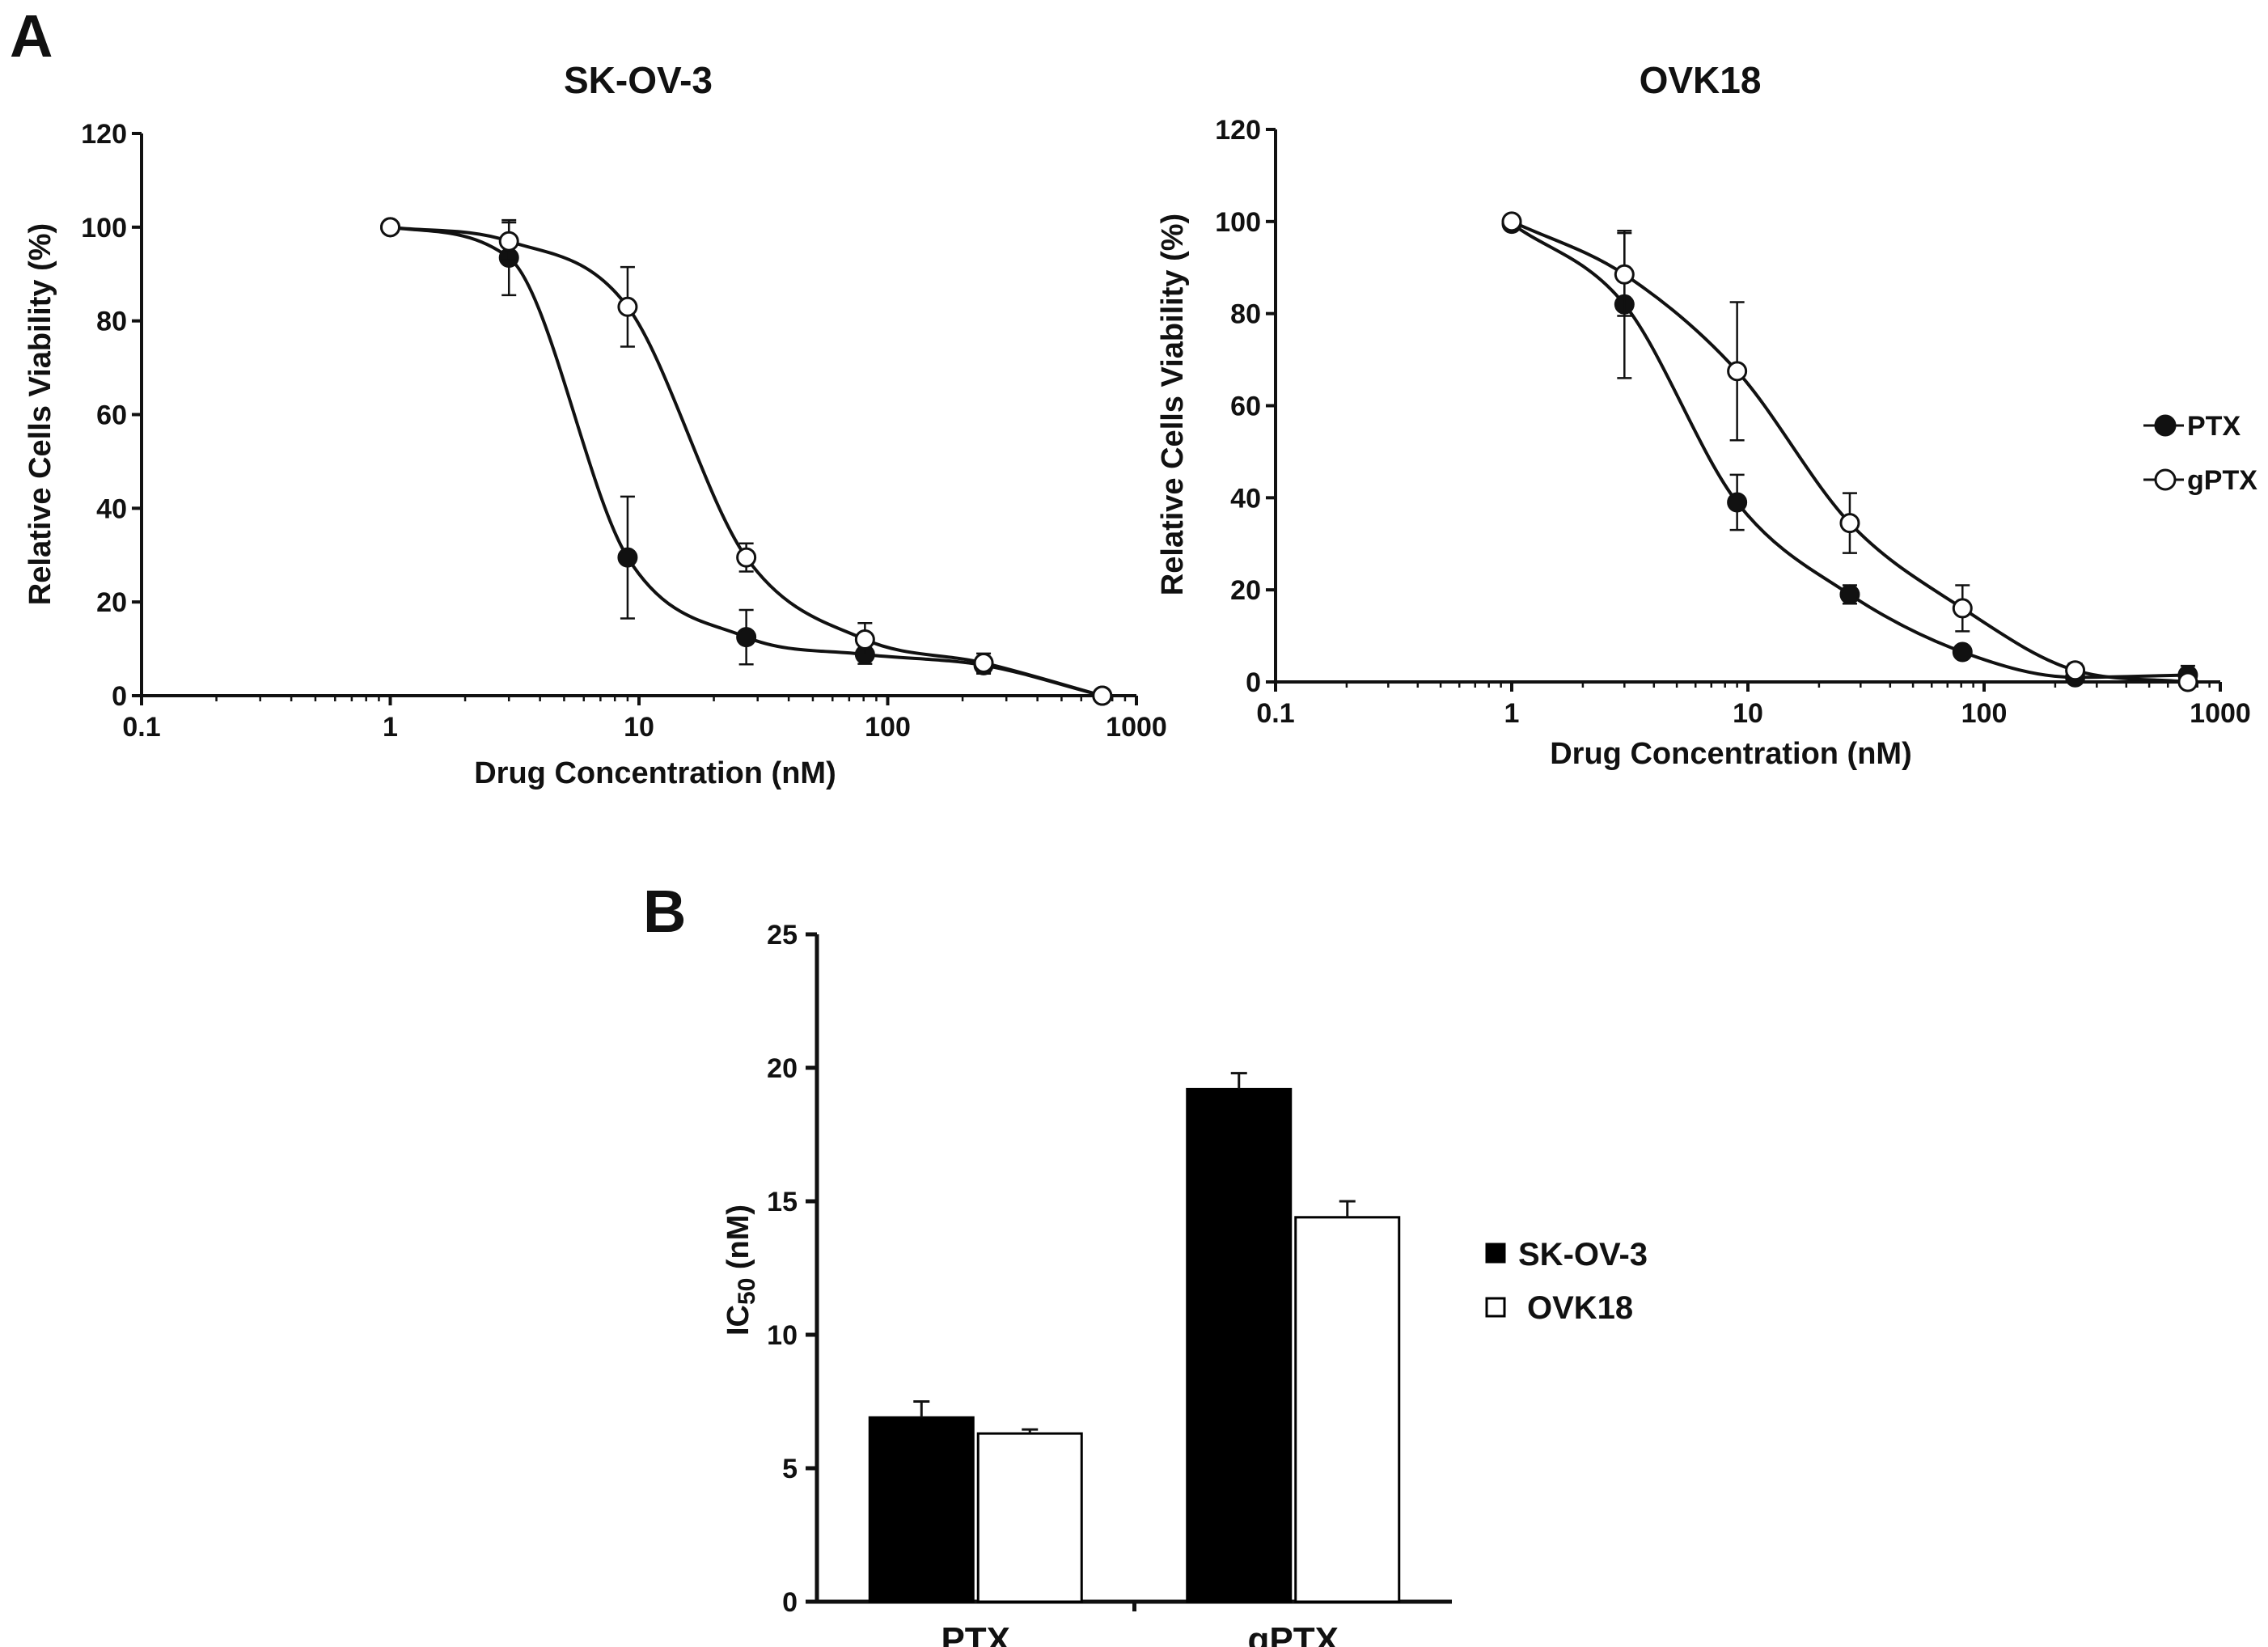 The height and width of the screenshot is (1647, 2268). I want to click on legend-item-gptx: gPTX, so click(2200, 480).